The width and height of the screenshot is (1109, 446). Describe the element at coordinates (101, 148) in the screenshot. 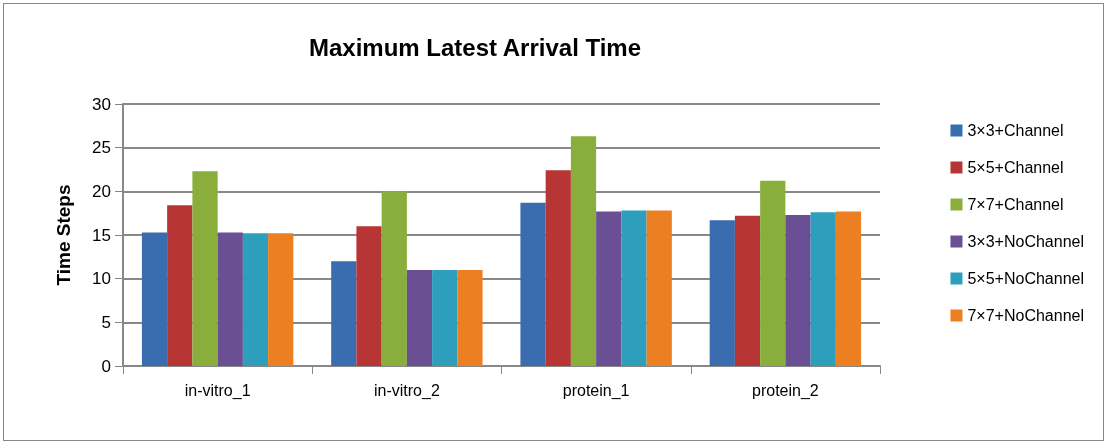

I see `y-tick-label: 25` at that location.